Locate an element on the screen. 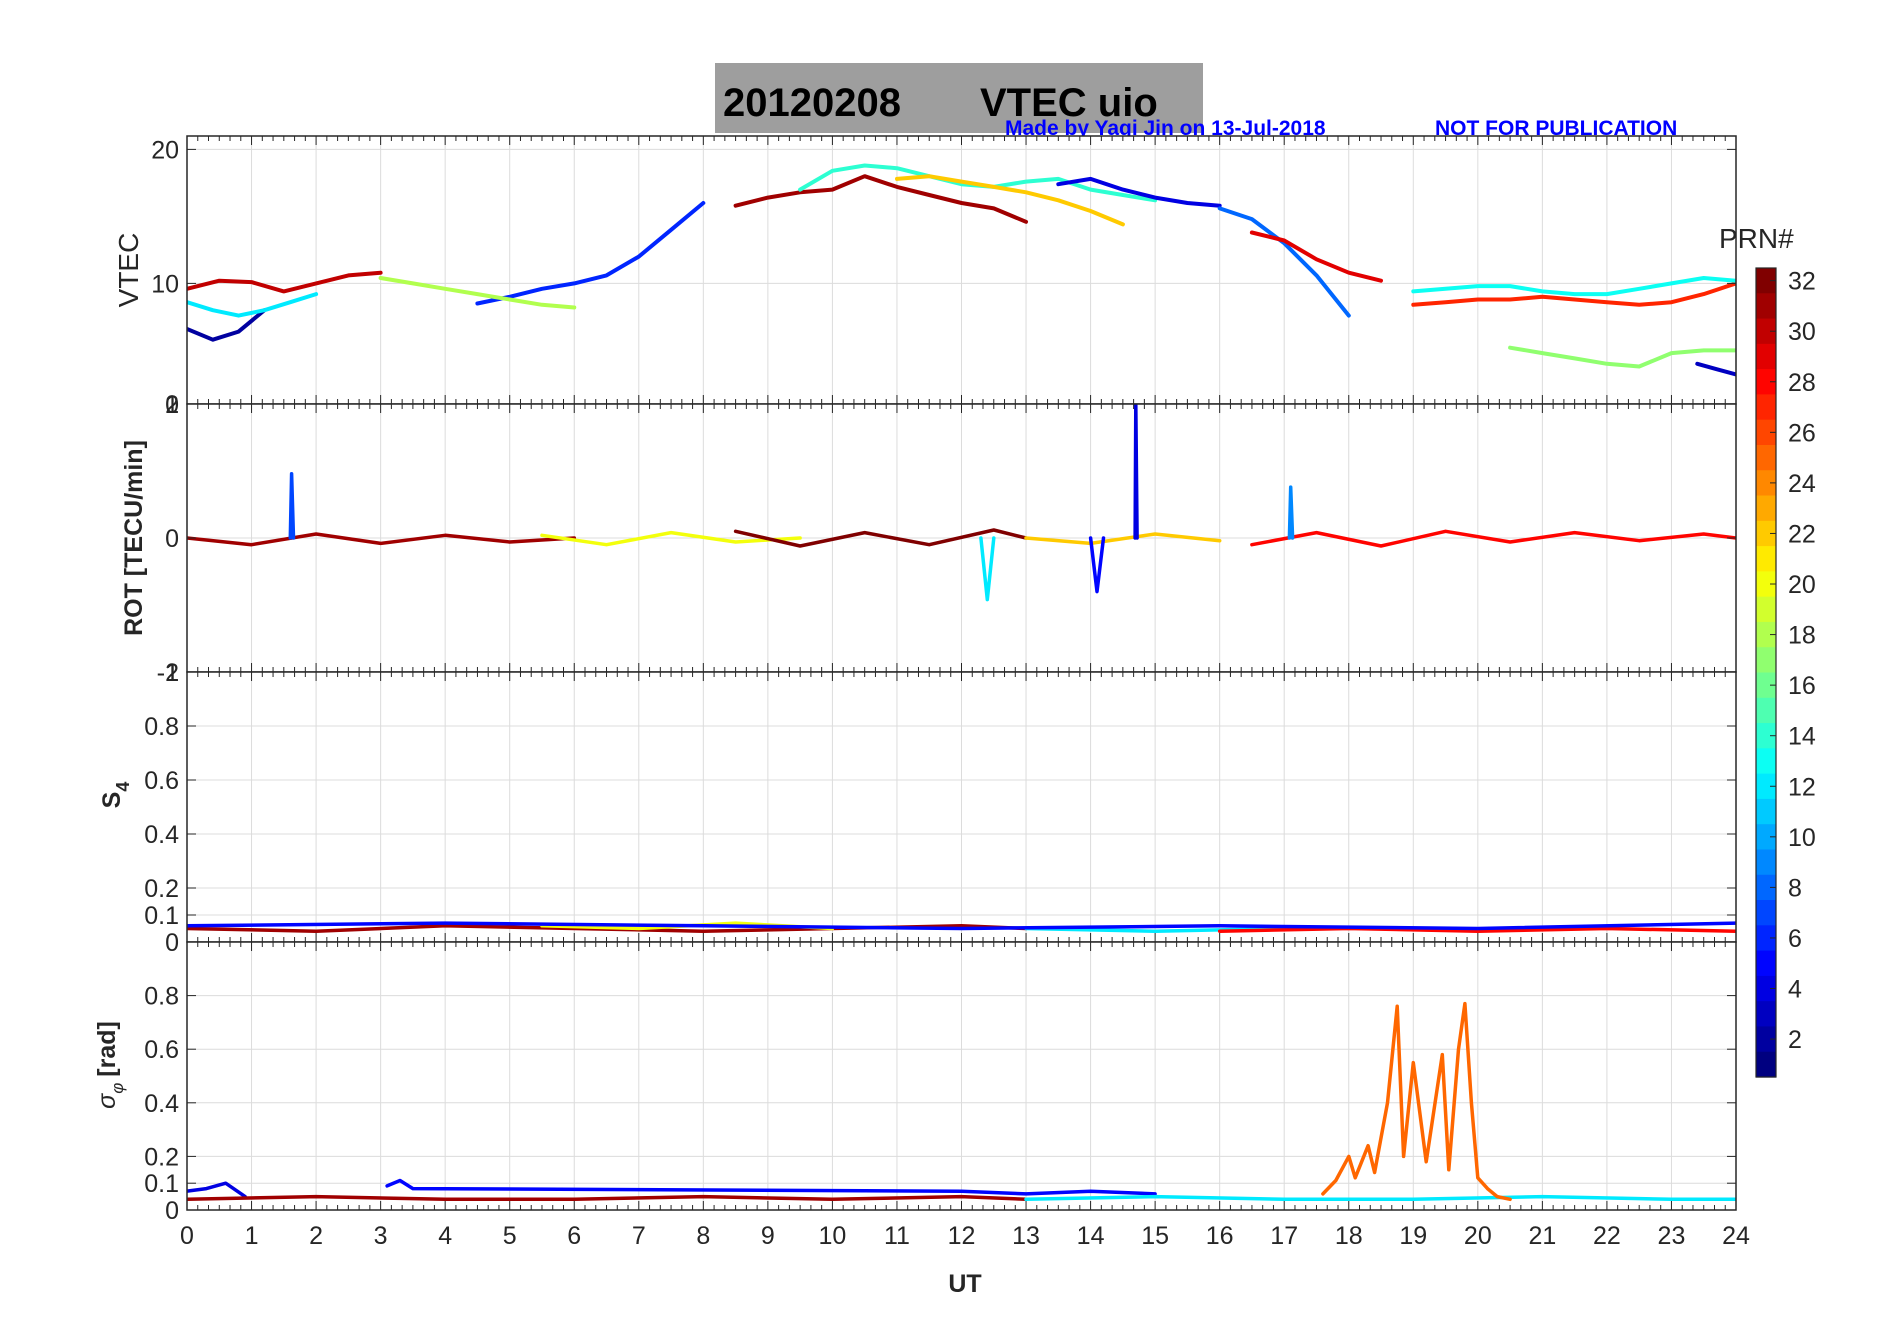 The height and width of the screenshot is (1330, 1902). x-tick-label: 13 is located at coordinates (1026, 1236).